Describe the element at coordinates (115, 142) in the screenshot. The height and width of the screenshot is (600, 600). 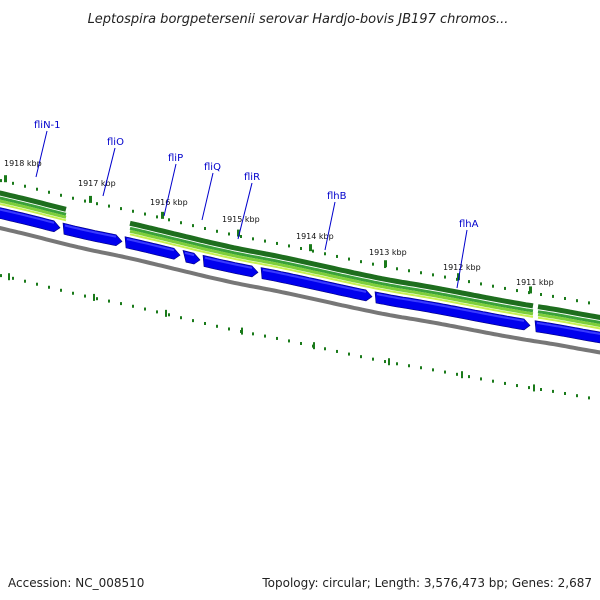
I see `gene-label: fliO` at that location.